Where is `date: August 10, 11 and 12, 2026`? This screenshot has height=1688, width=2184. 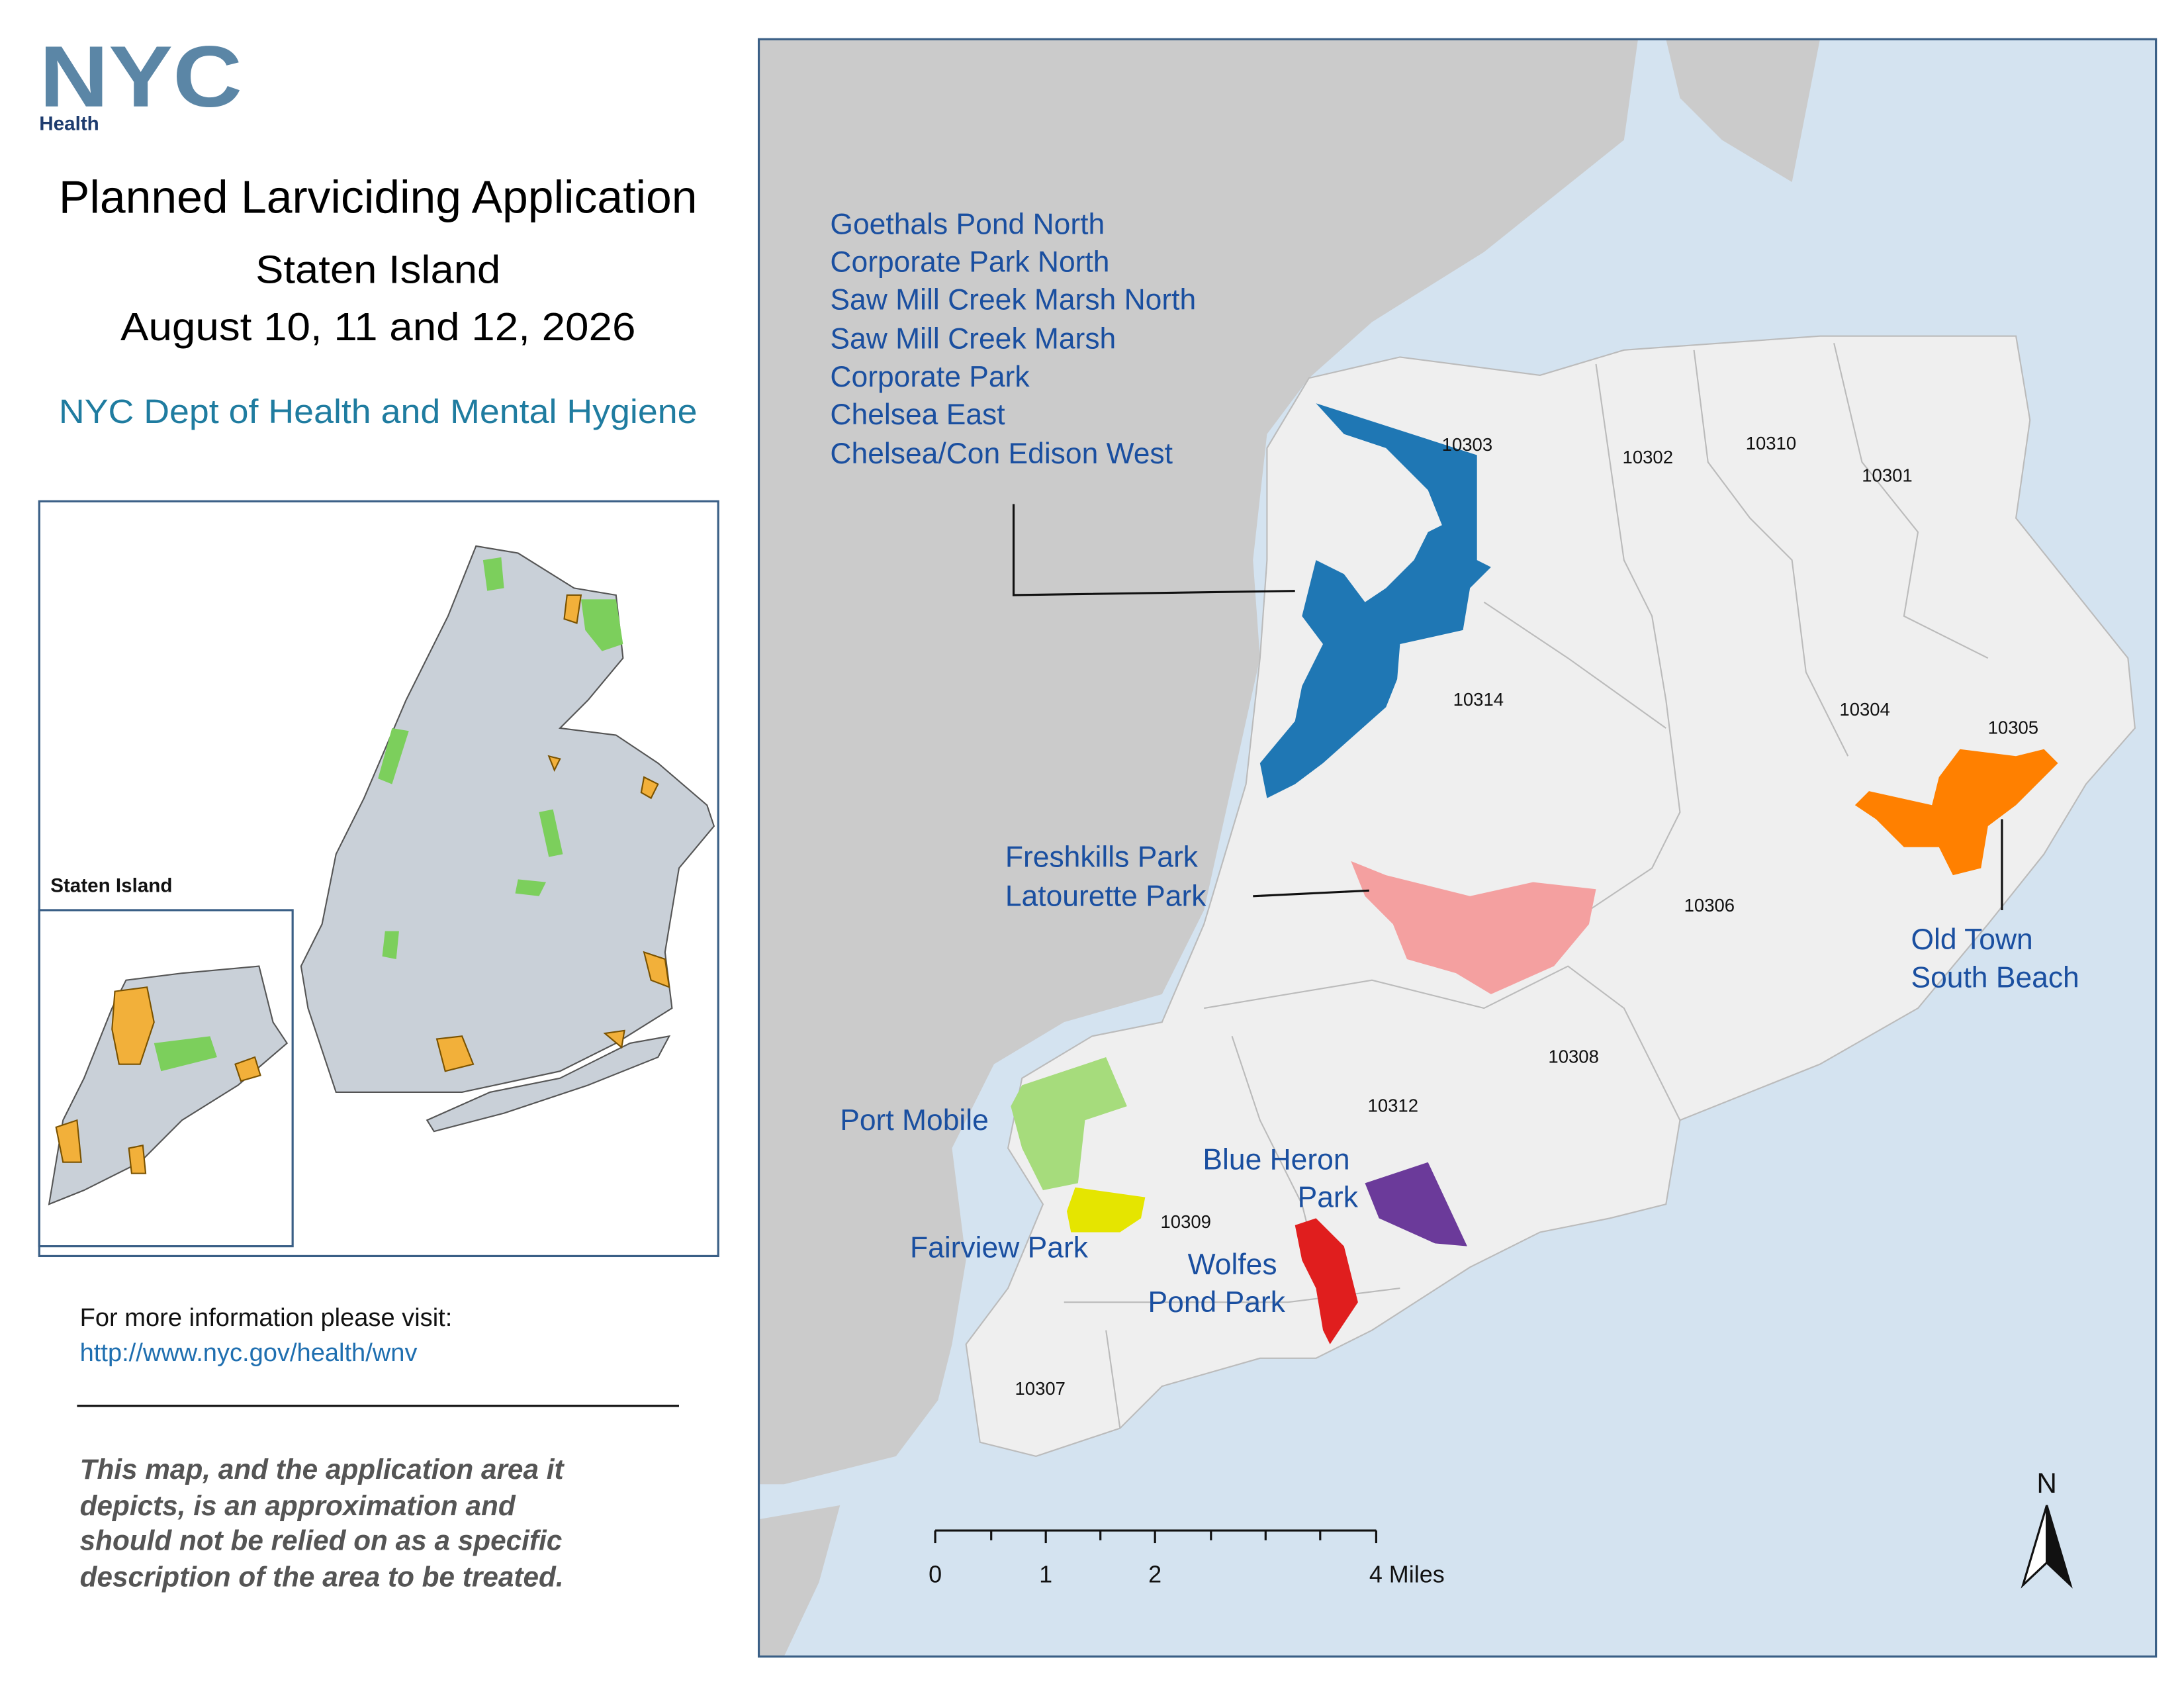 date: August 10, 11 and 12, 2026 is located at coordinates (377, 327).